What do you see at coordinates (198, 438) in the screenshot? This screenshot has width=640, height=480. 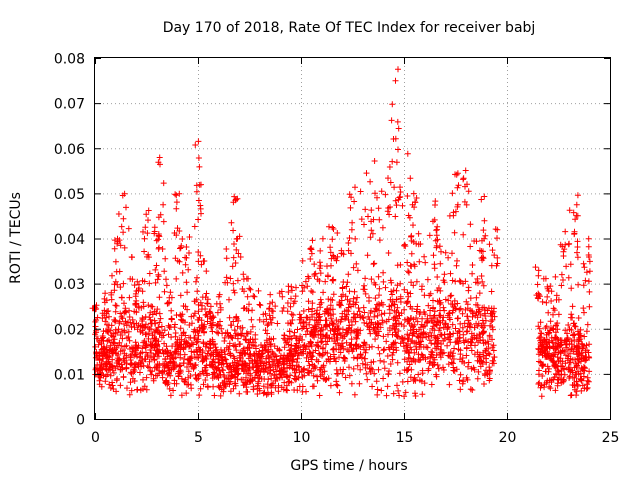 I see `x-tick-label: 5` at bounding box center [198, 438].